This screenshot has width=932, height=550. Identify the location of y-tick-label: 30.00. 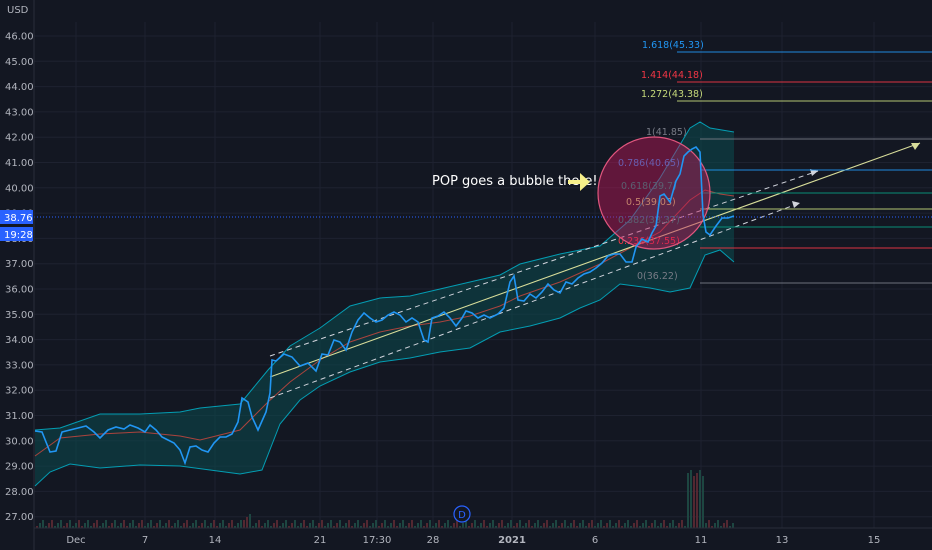
(19, 441).